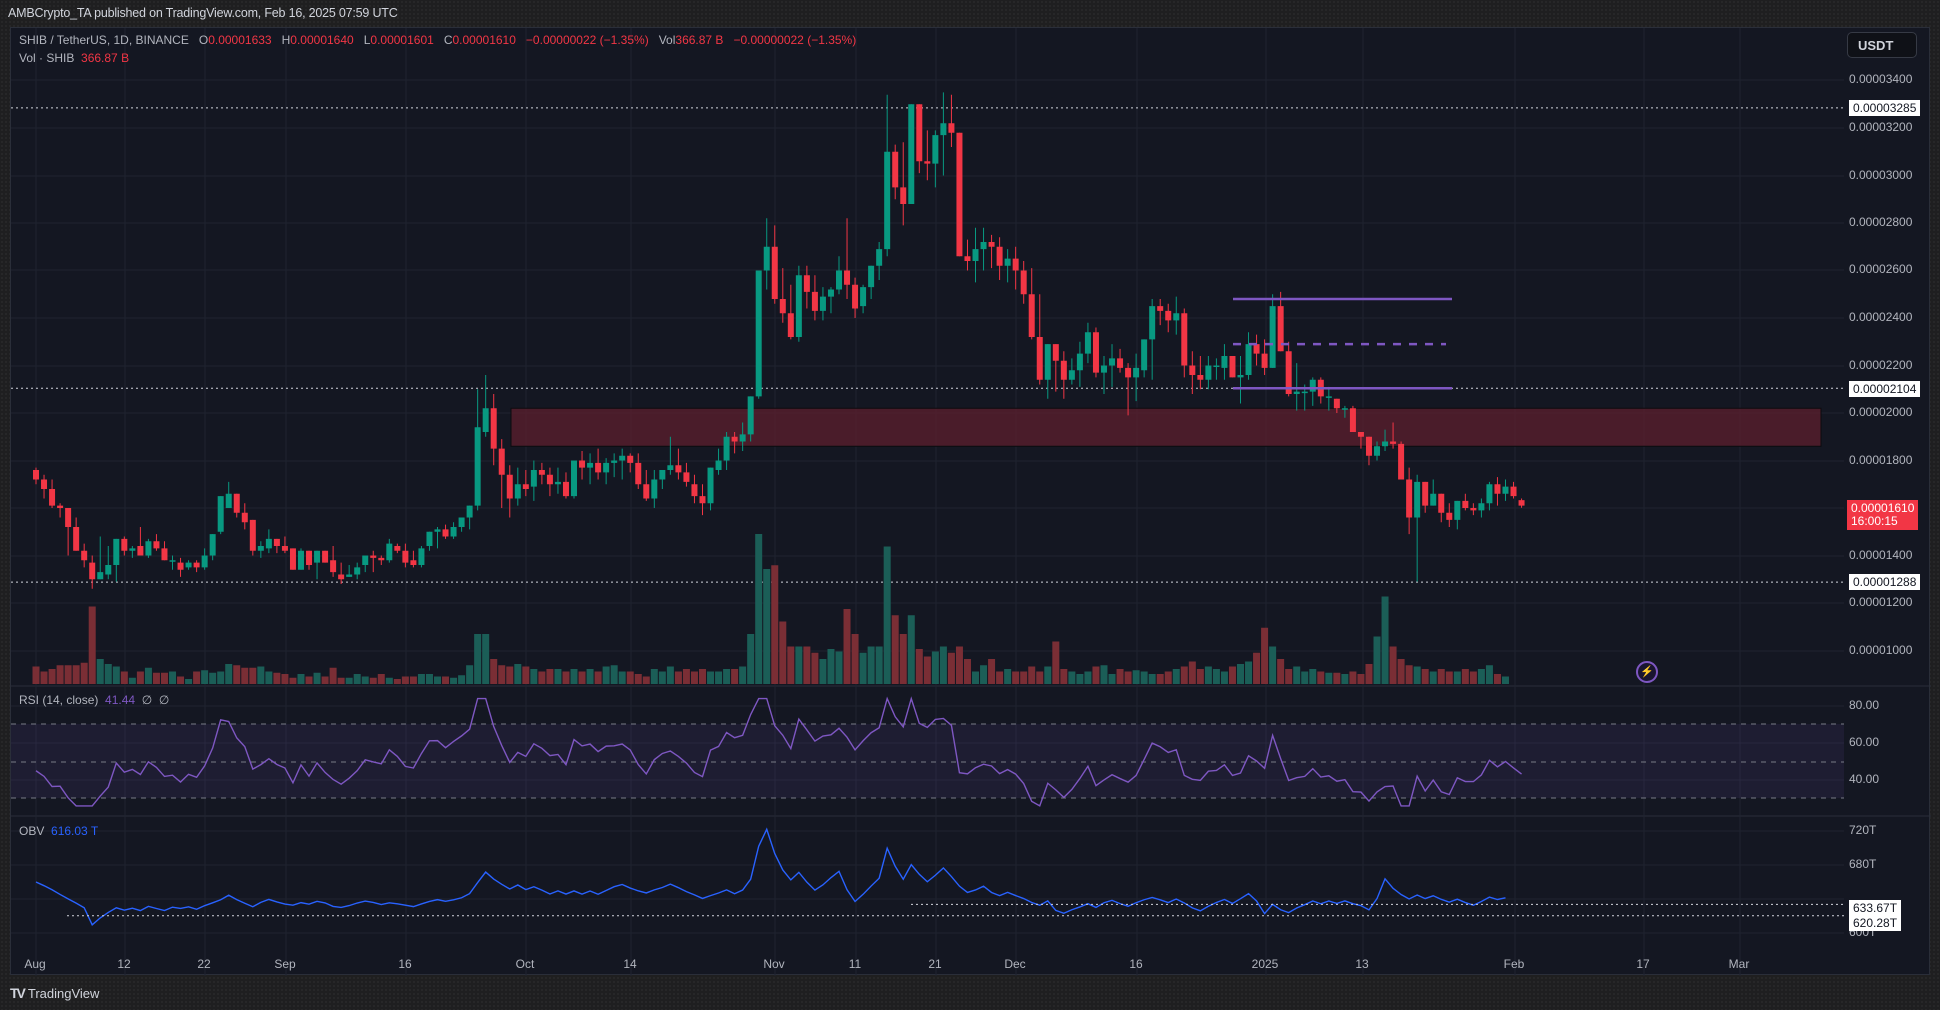 The image size is (1940, 1010). I want to click on price-tick: 0.00001200, so click(1881, 602).